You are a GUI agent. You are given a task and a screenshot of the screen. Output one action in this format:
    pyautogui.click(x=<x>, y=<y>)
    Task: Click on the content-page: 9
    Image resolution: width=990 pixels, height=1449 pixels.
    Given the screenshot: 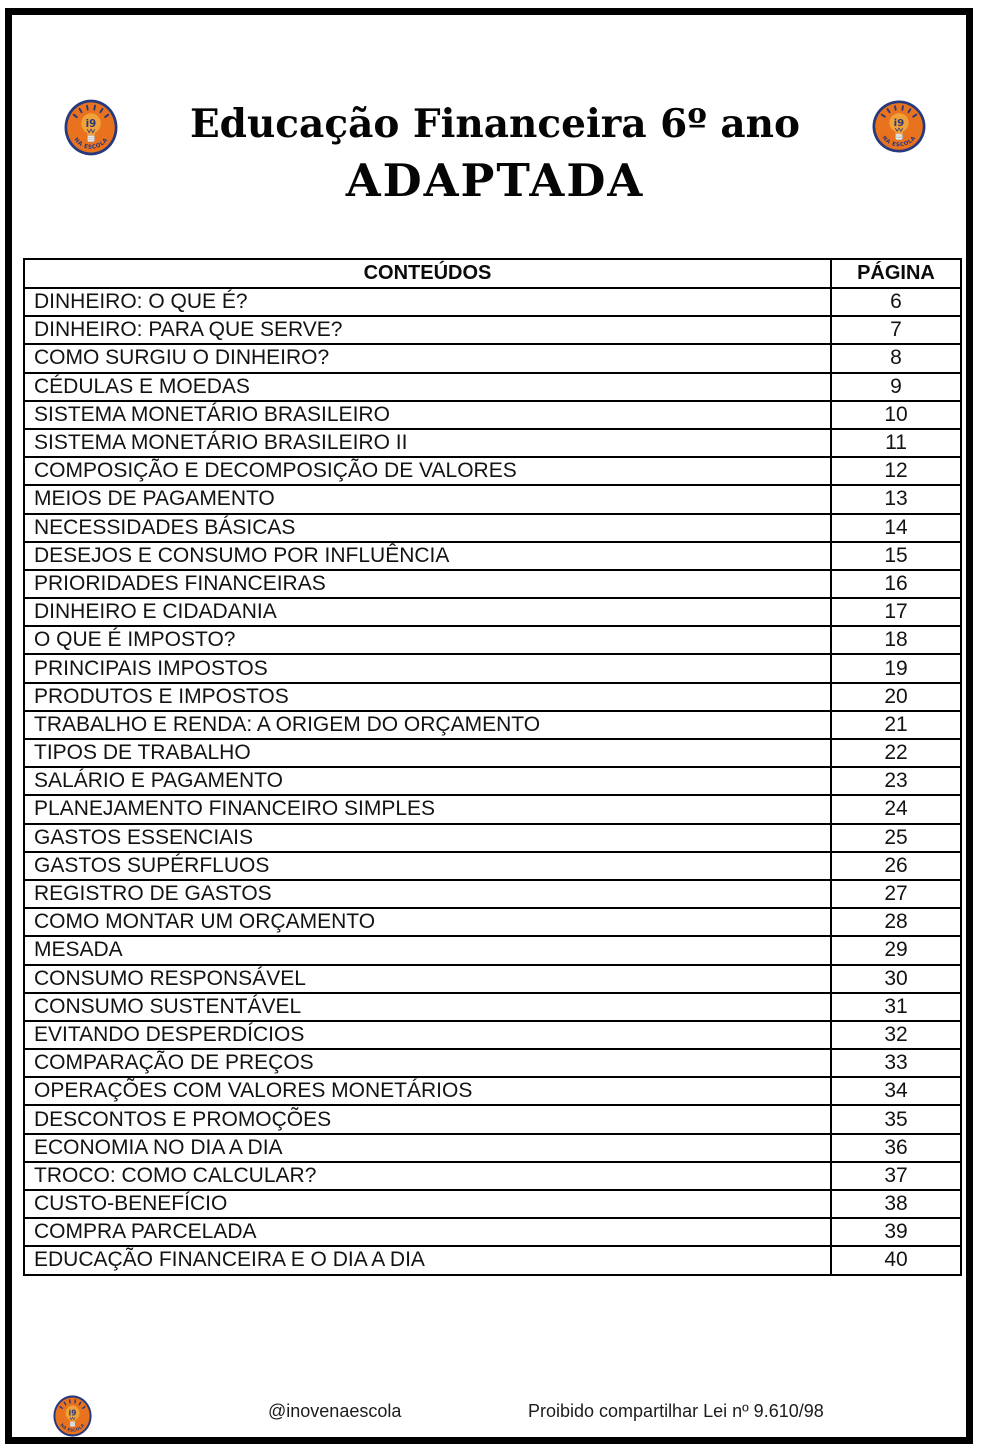 What is the action you would take?
    pyautogui.click(x=896, y=386)
    